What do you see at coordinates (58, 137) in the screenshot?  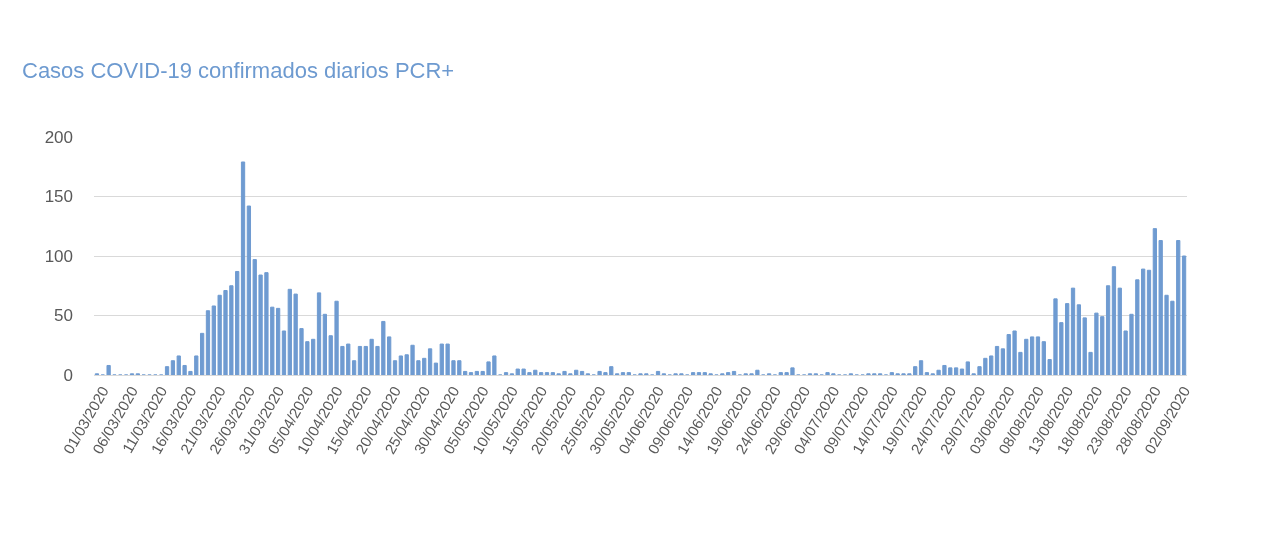 I see `y-tick-label: 200` at bounding box center [58, 137].